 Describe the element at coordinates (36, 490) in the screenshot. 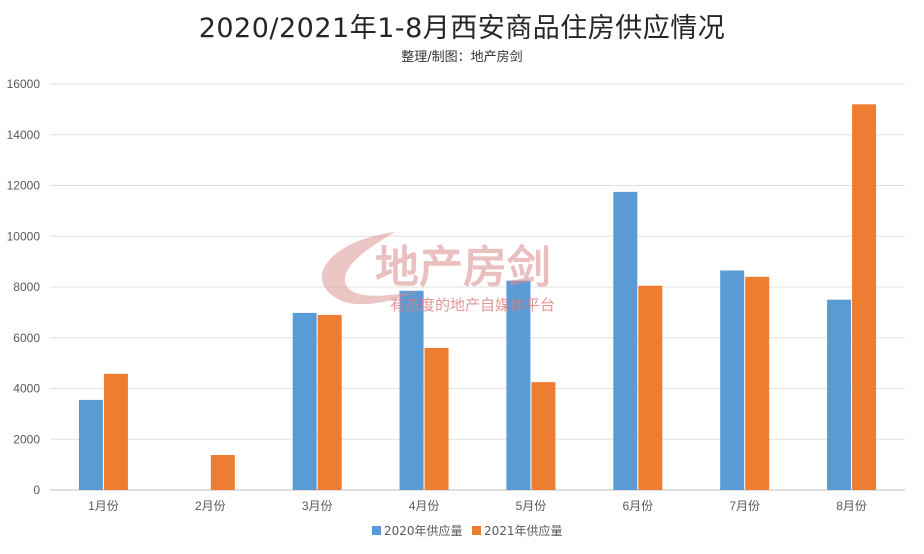

I see `y-tick-label: 0` at that location.